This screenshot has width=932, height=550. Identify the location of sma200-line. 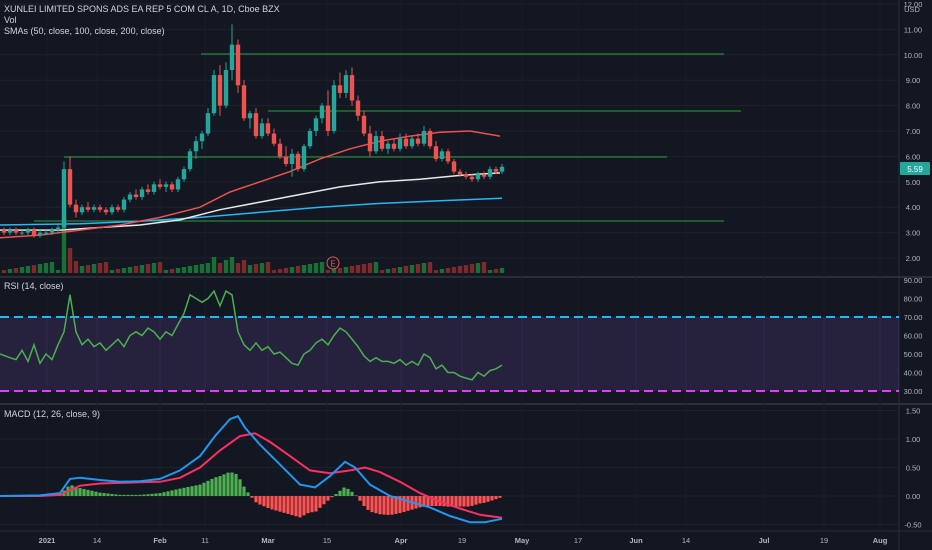
(251, 211).